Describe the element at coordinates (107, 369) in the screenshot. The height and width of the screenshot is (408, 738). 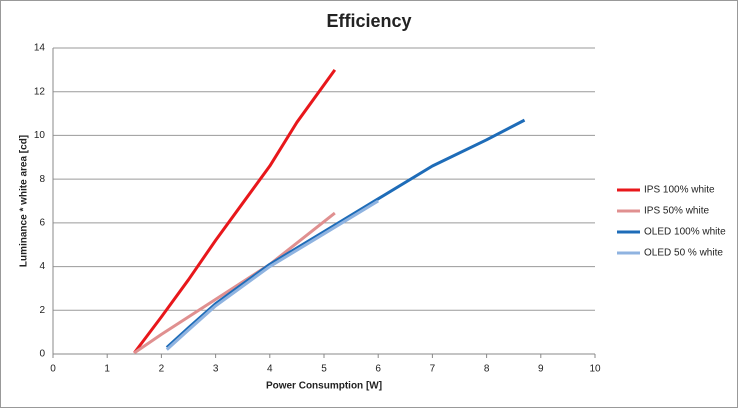
I see `x-tick-label: 1` at that location.